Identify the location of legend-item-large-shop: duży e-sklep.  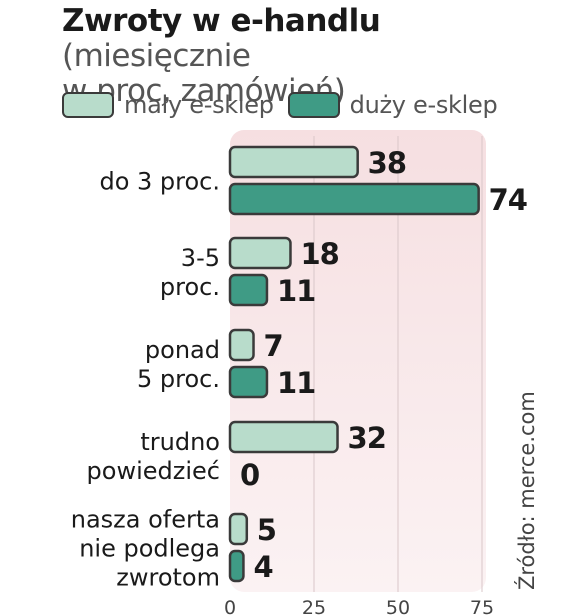
(392, 105).